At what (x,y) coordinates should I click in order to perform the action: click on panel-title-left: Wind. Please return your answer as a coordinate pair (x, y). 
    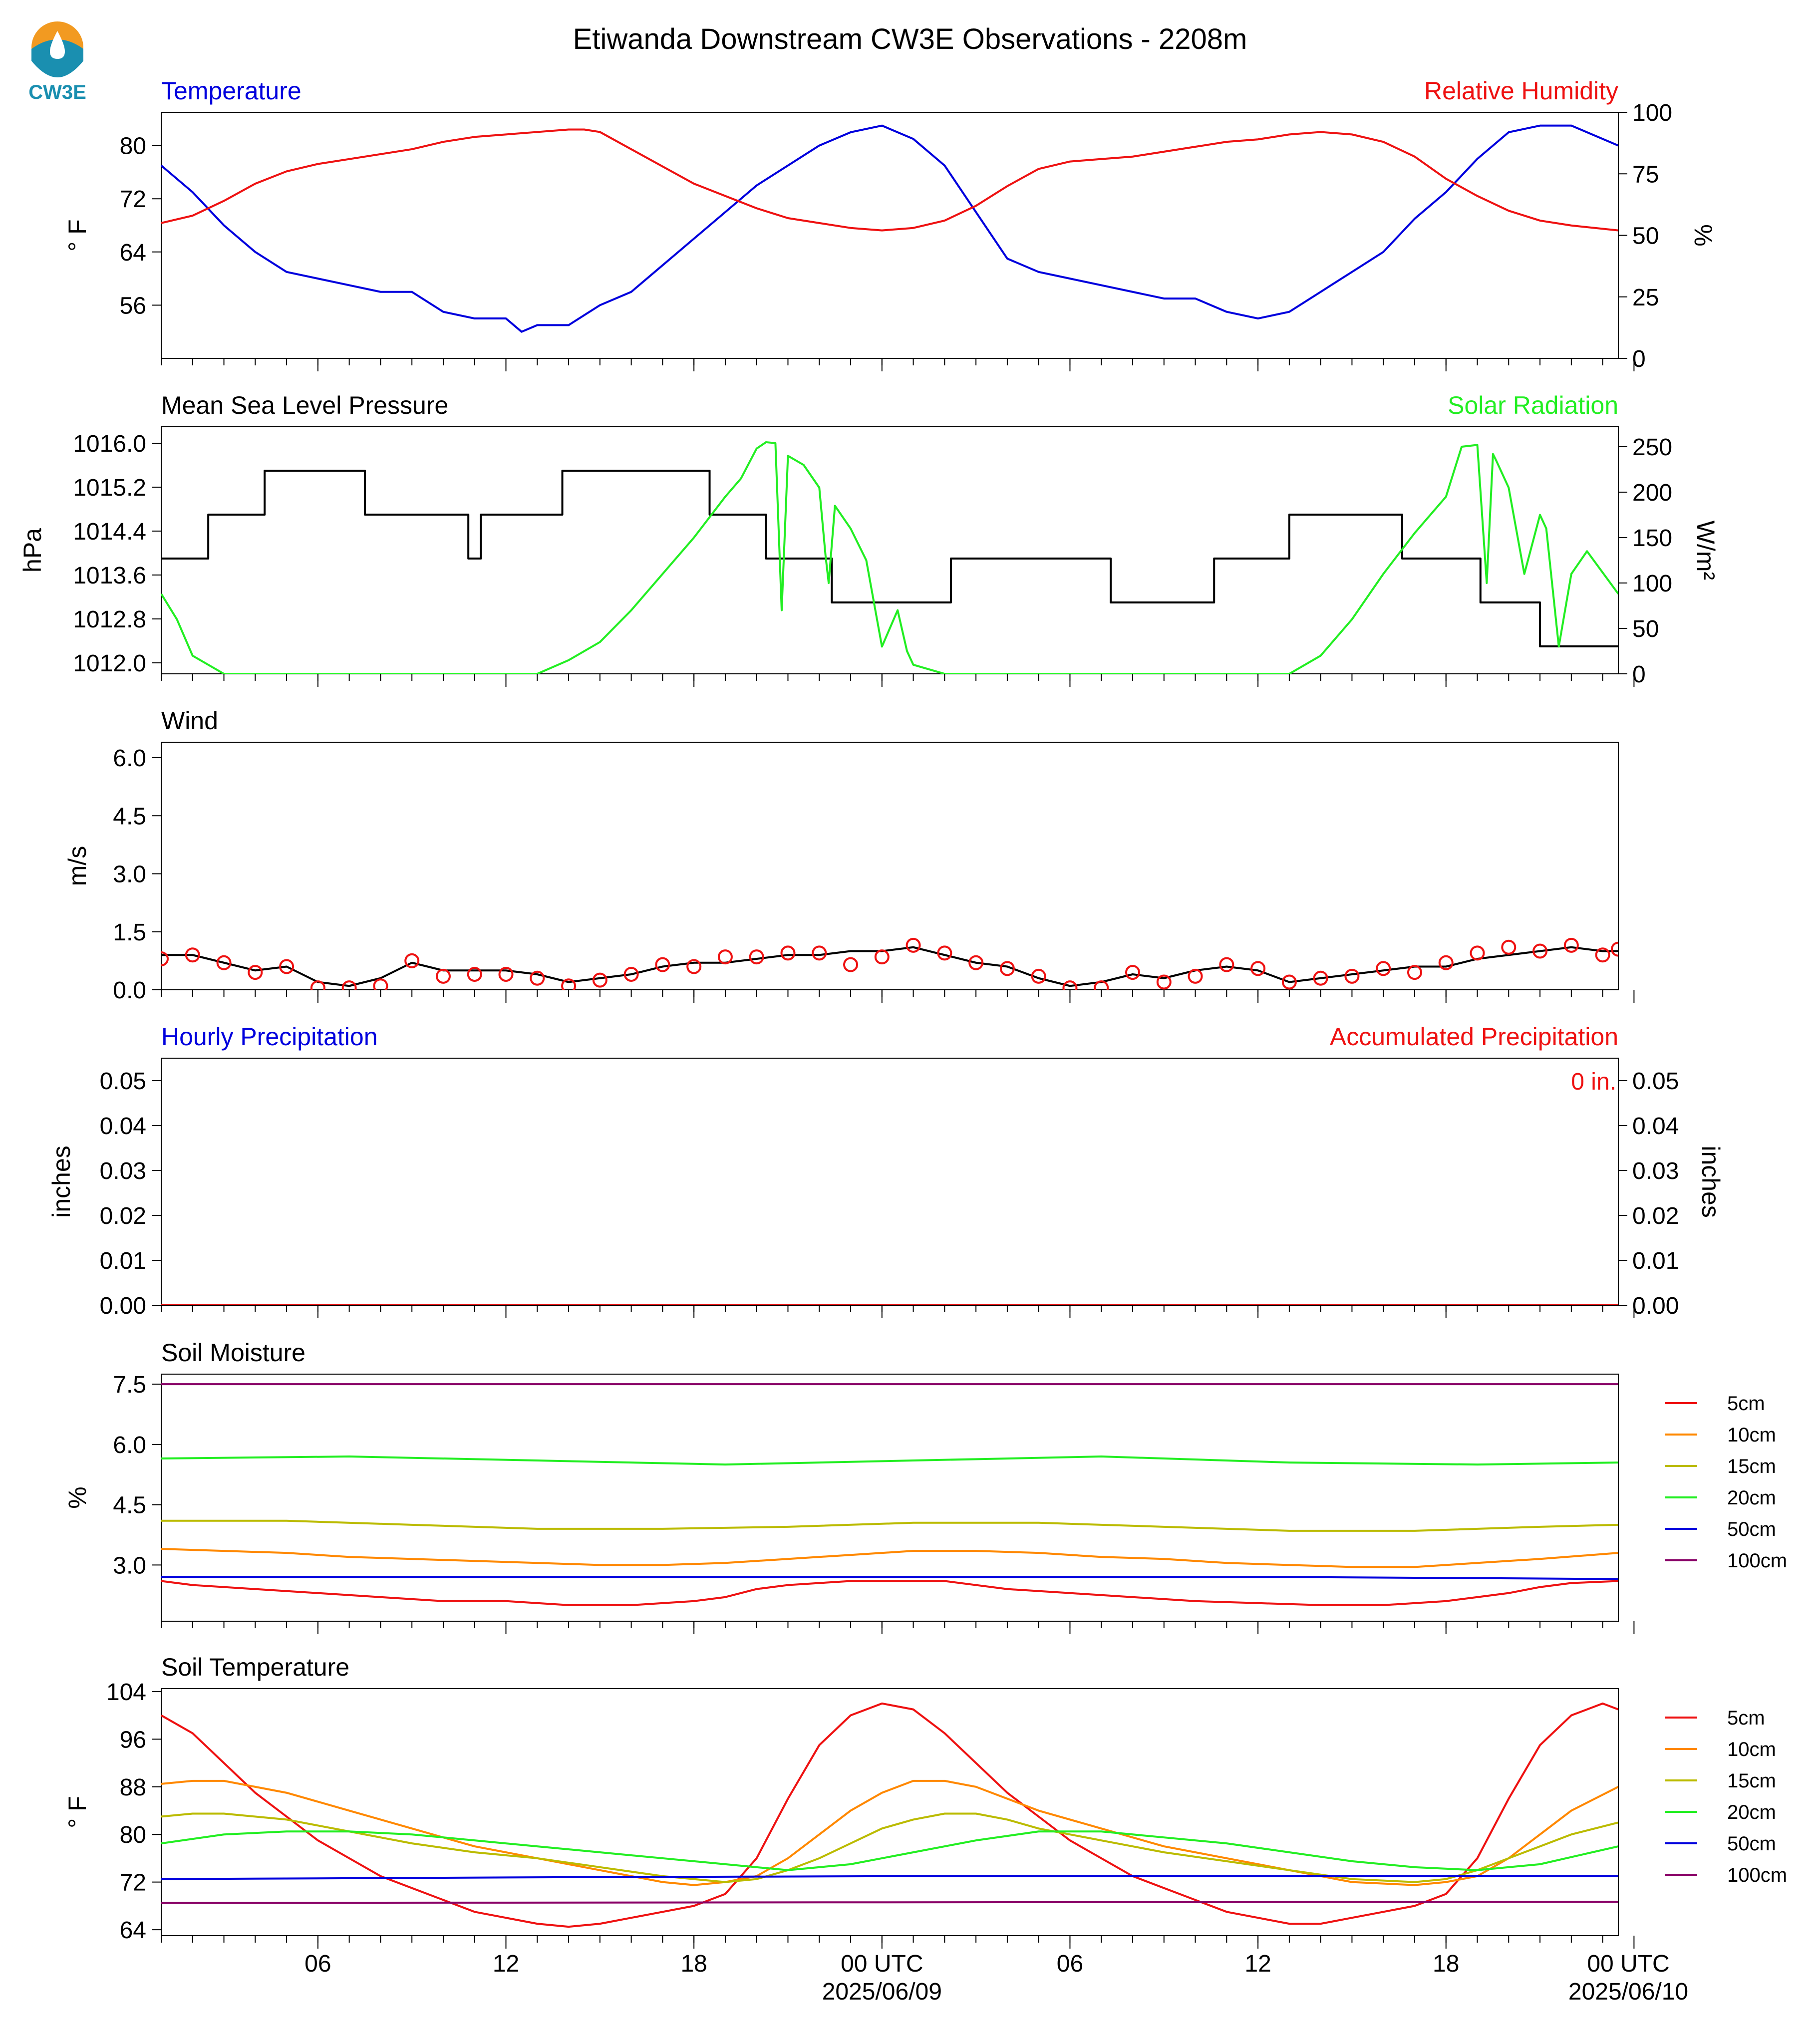
    Looking at the image, I should click on (189, 721).